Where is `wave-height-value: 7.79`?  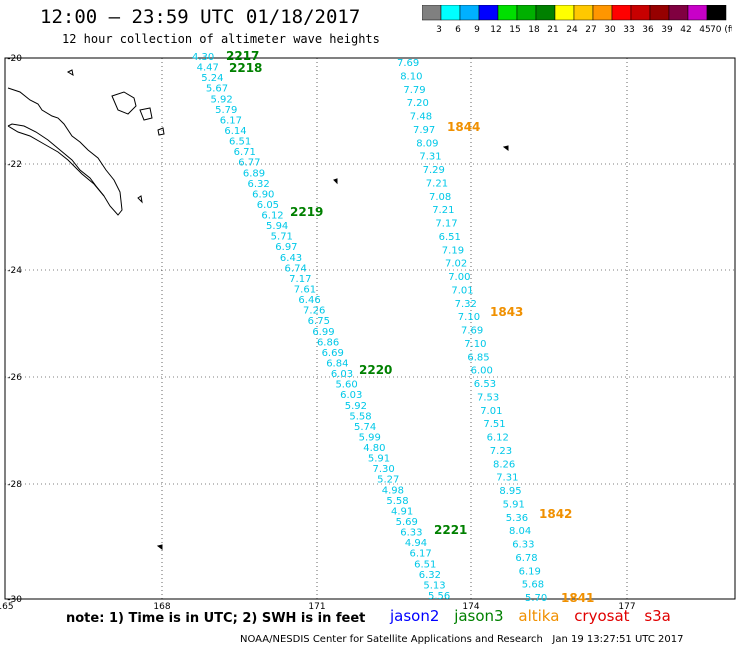
wave-height-value: 7.79 is located at coordinates (414, 90).